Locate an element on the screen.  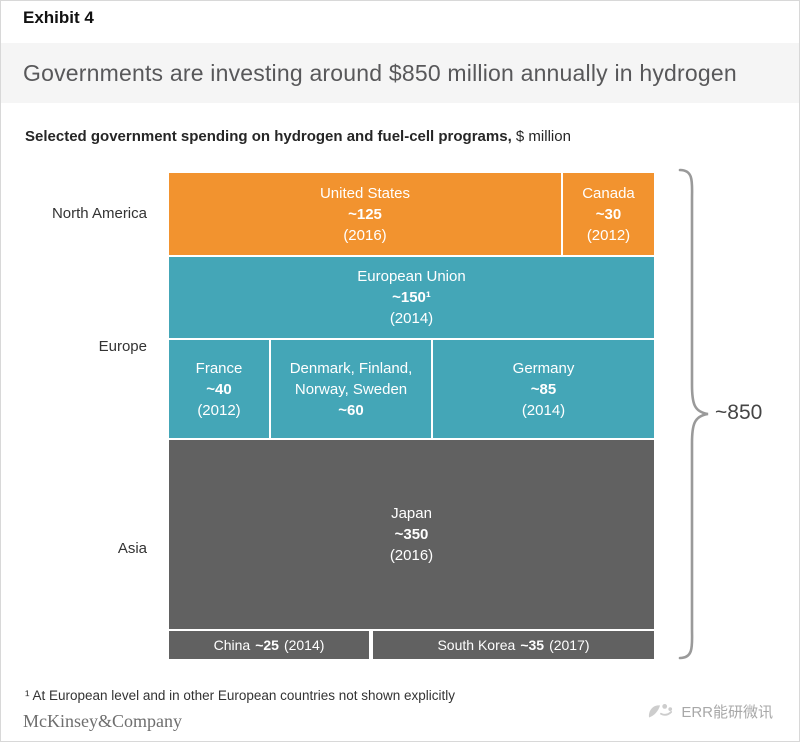
block-france: France ~40 (2012) is located at coordinates (219, 389).